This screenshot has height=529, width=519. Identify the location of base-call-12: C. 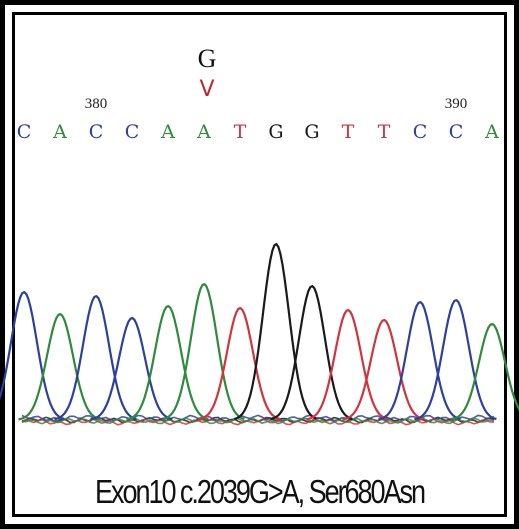
(456, 132).